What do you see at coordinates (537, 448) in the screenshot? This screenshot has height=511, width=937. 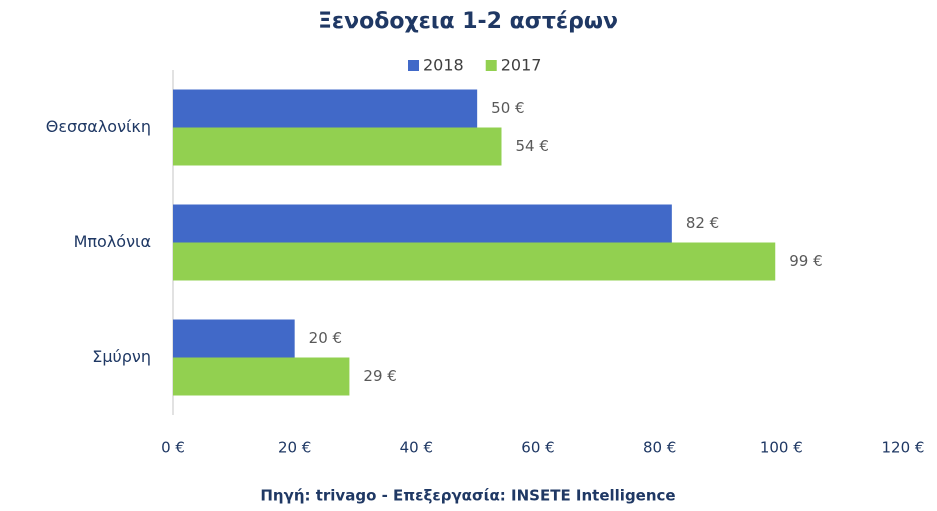 I see `x-tick-label: 60 €` at bounding box center [537, 448].